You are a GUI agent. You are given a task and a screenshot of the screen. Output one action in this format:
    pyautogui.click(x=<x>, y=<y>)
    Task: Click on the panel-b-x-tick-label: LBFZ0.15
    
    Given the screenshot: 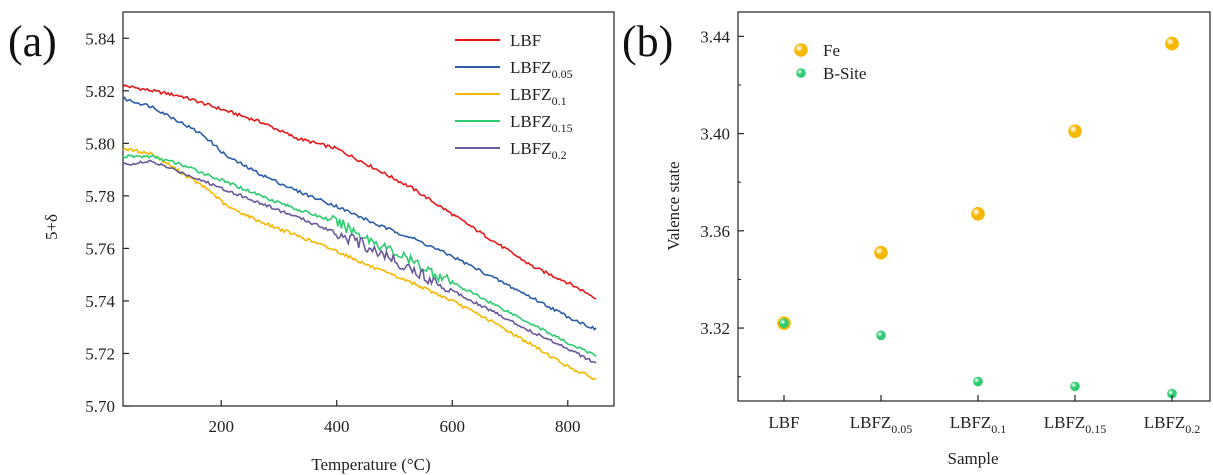 What is the action you would take?
    pyautogui.click(x=1075, y=424)
    